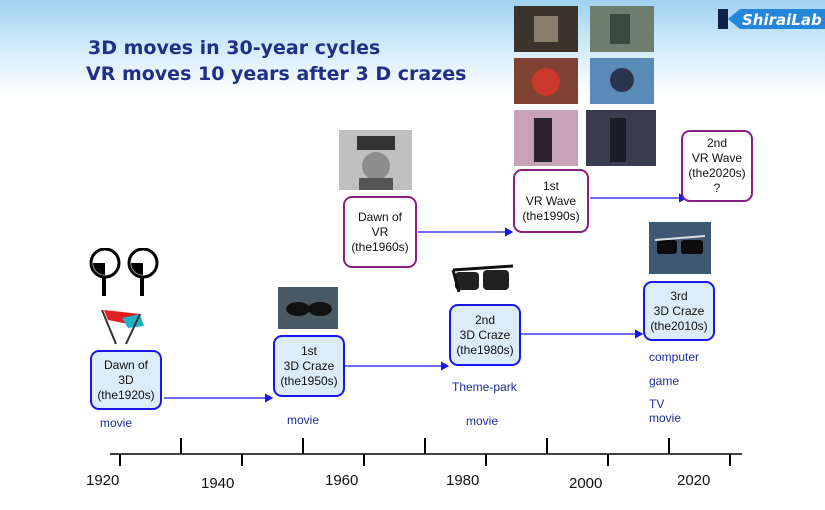 This screenshot has width=825, height=510. Describe the element at coordinates (484, 387) in the screenshot. I see `media-label-theme-park: Theme-park` at that location.